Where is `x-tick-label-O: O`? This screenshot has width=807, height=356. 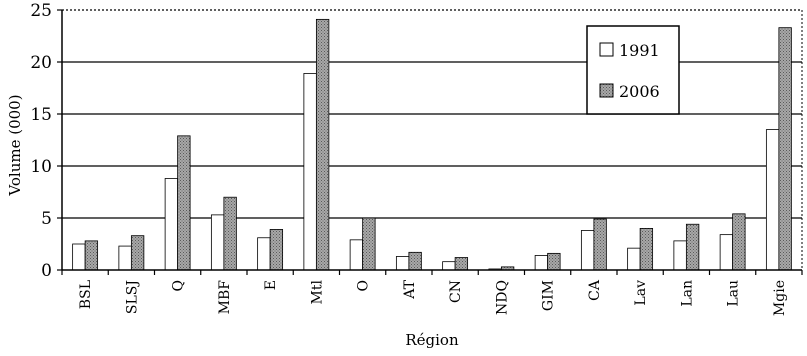
x-tick-label-O: O is located at coordinates (364, 285).